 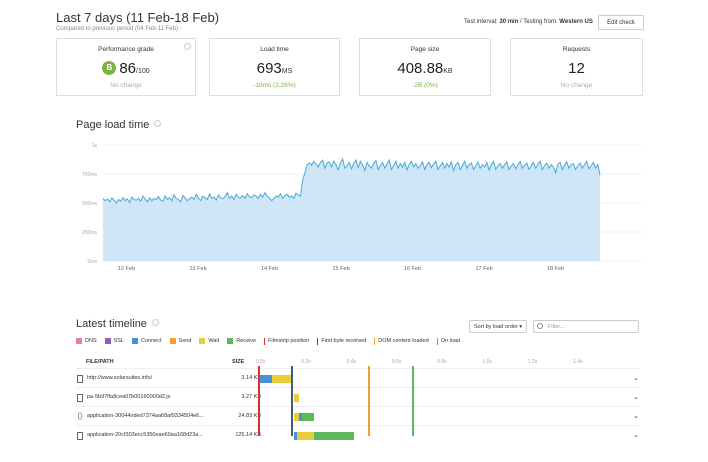 I want to click on legend-item: DNS, so click(x=86, y=341).